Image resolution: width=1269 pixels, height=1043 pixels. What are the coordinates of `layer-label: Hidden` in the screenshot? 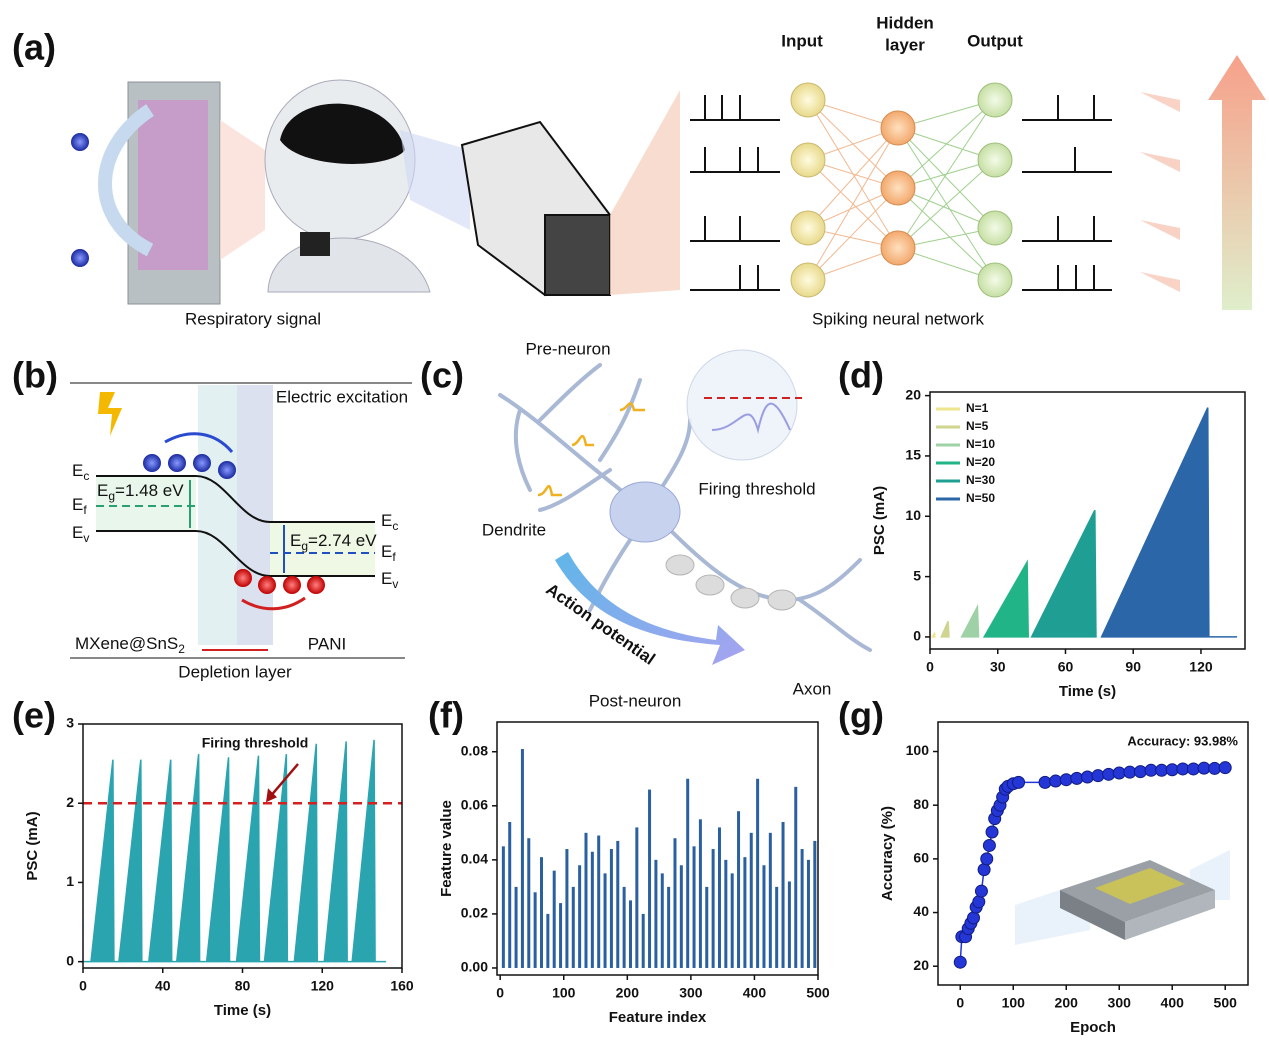 It's located at (905, 22).